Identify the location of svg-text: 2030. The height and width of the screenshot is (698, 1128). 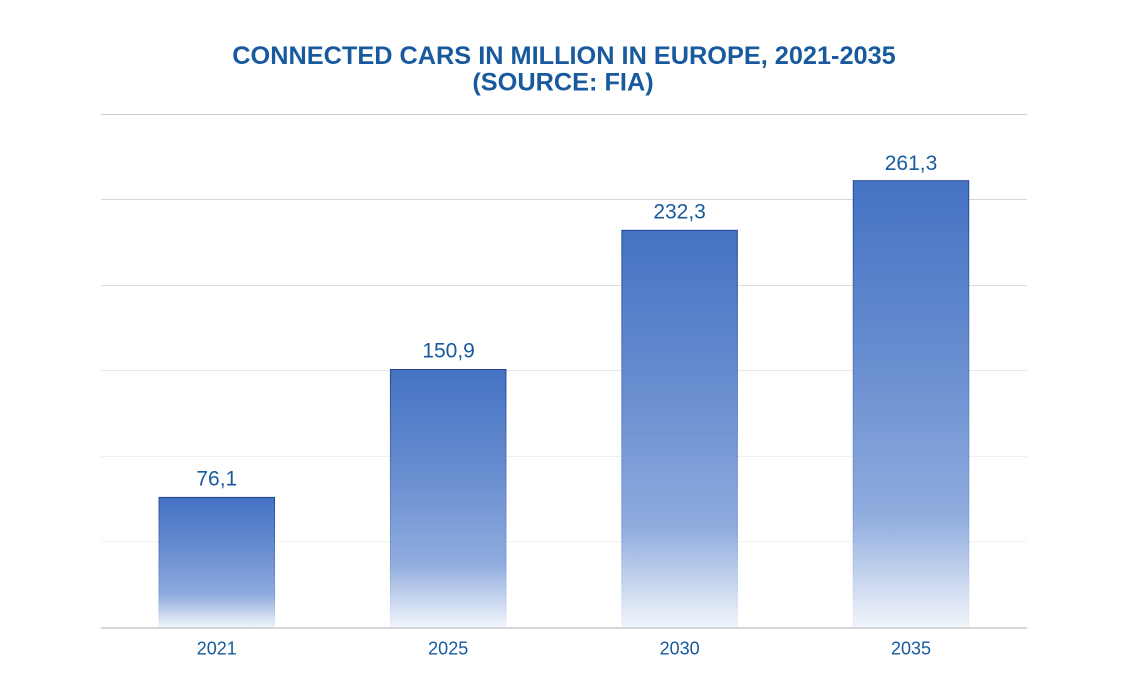
(680, 649).